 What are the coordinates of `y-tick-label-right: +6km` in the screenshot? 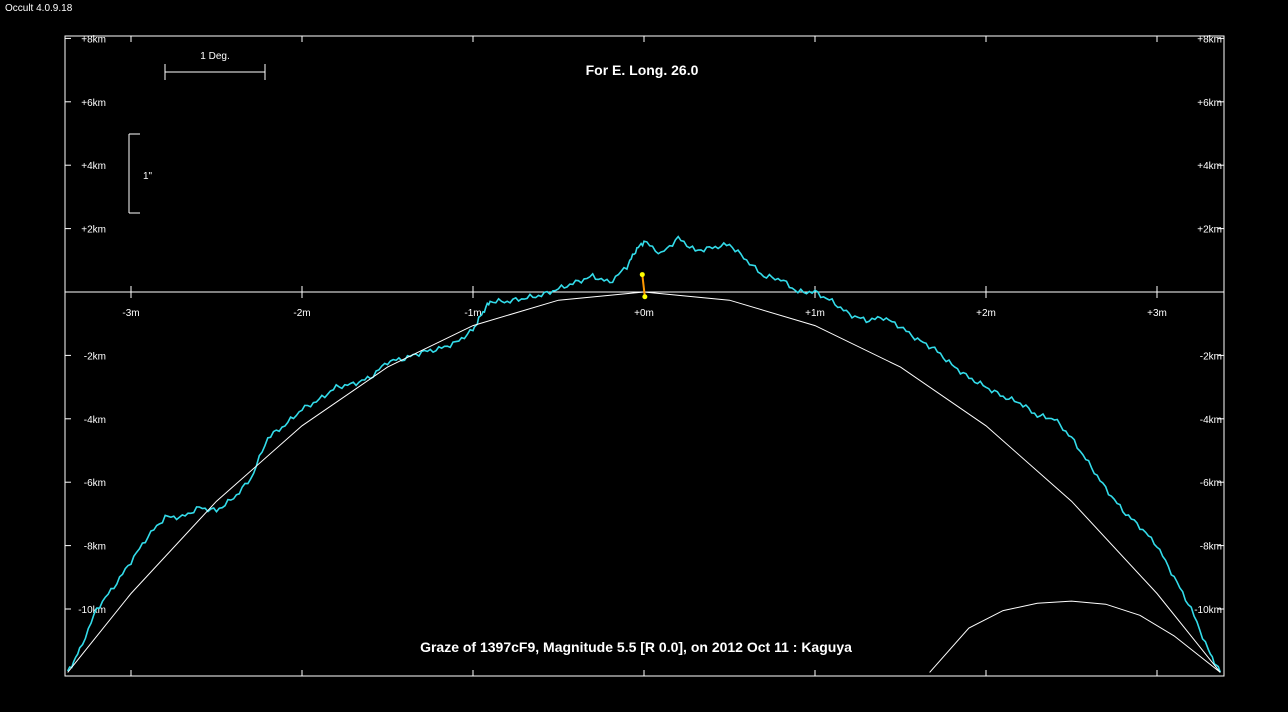 It's located at (1209, 103).